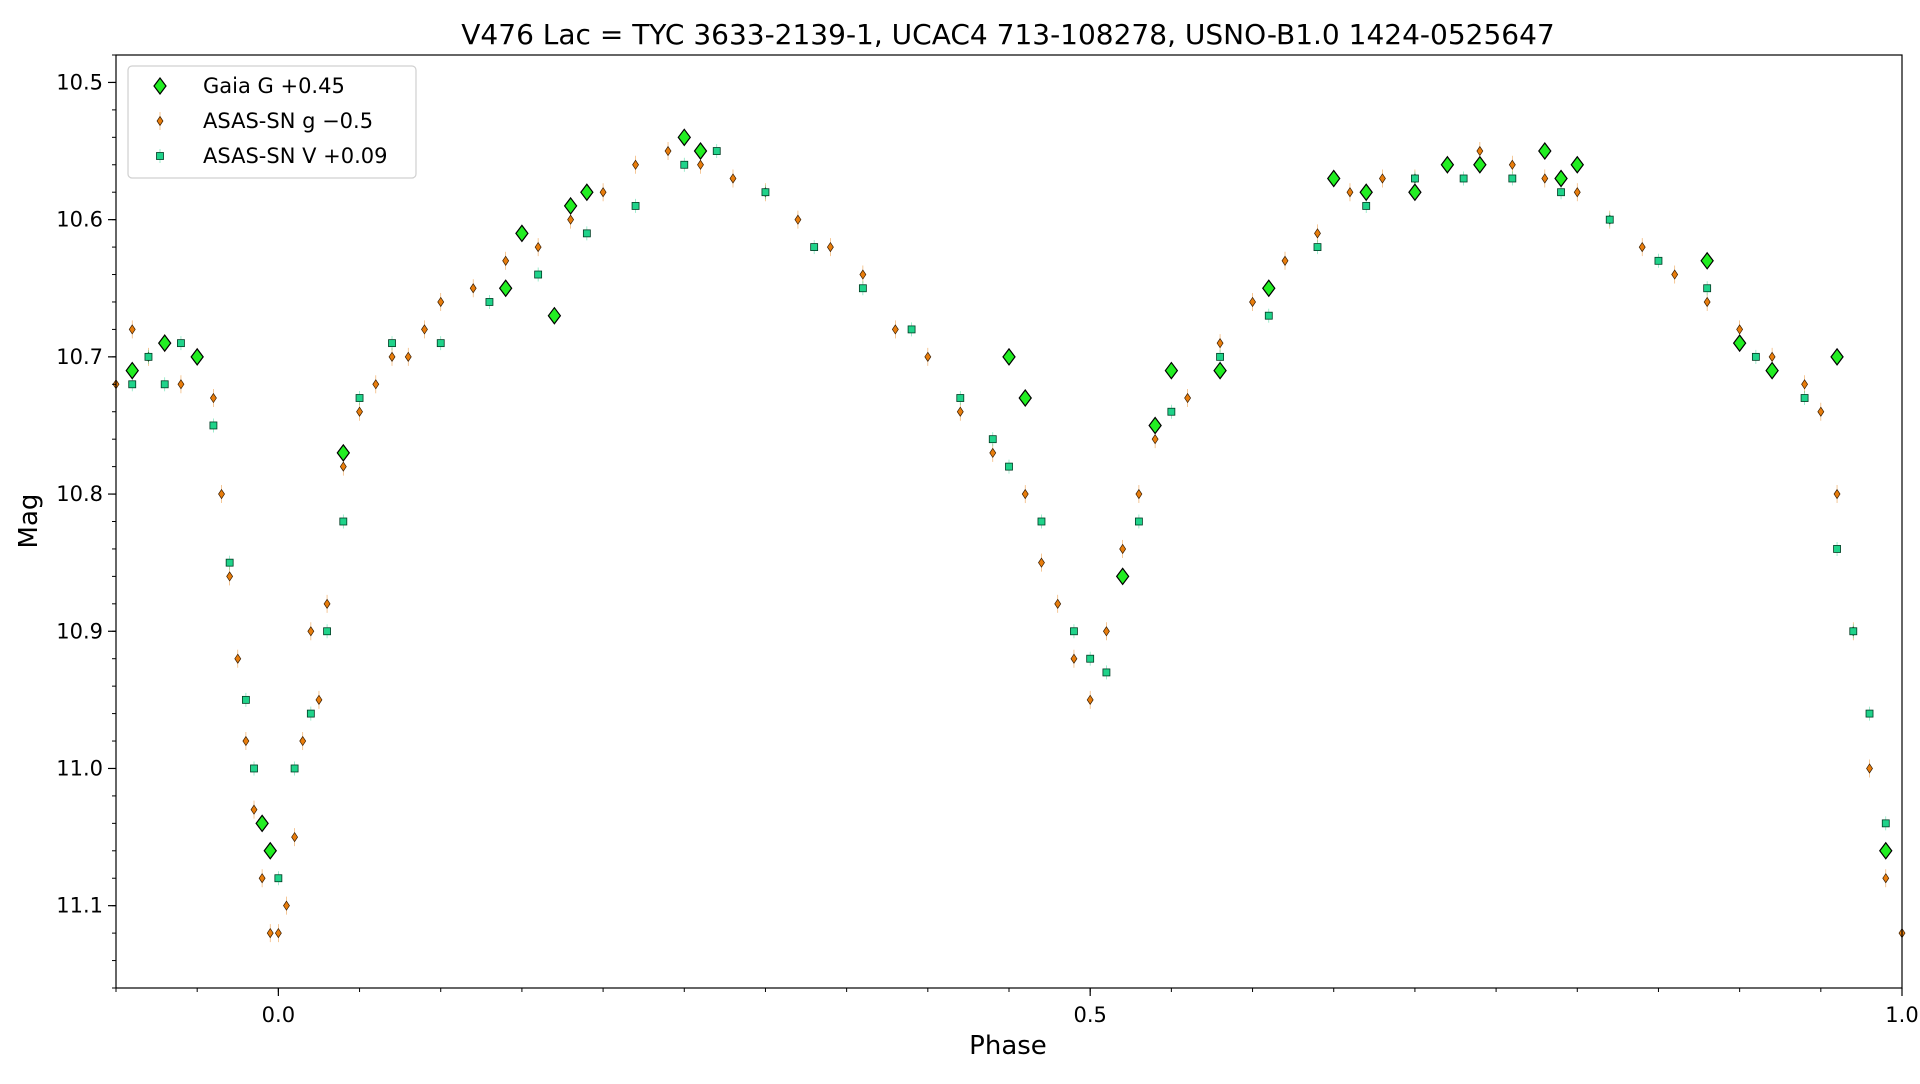 The image size is (1920, 1084). What do you see at coordinates (288, 121) in the screenshot?
I see `legend-label: ASAS-SN g −0.5` at bounding box center [288, 121].